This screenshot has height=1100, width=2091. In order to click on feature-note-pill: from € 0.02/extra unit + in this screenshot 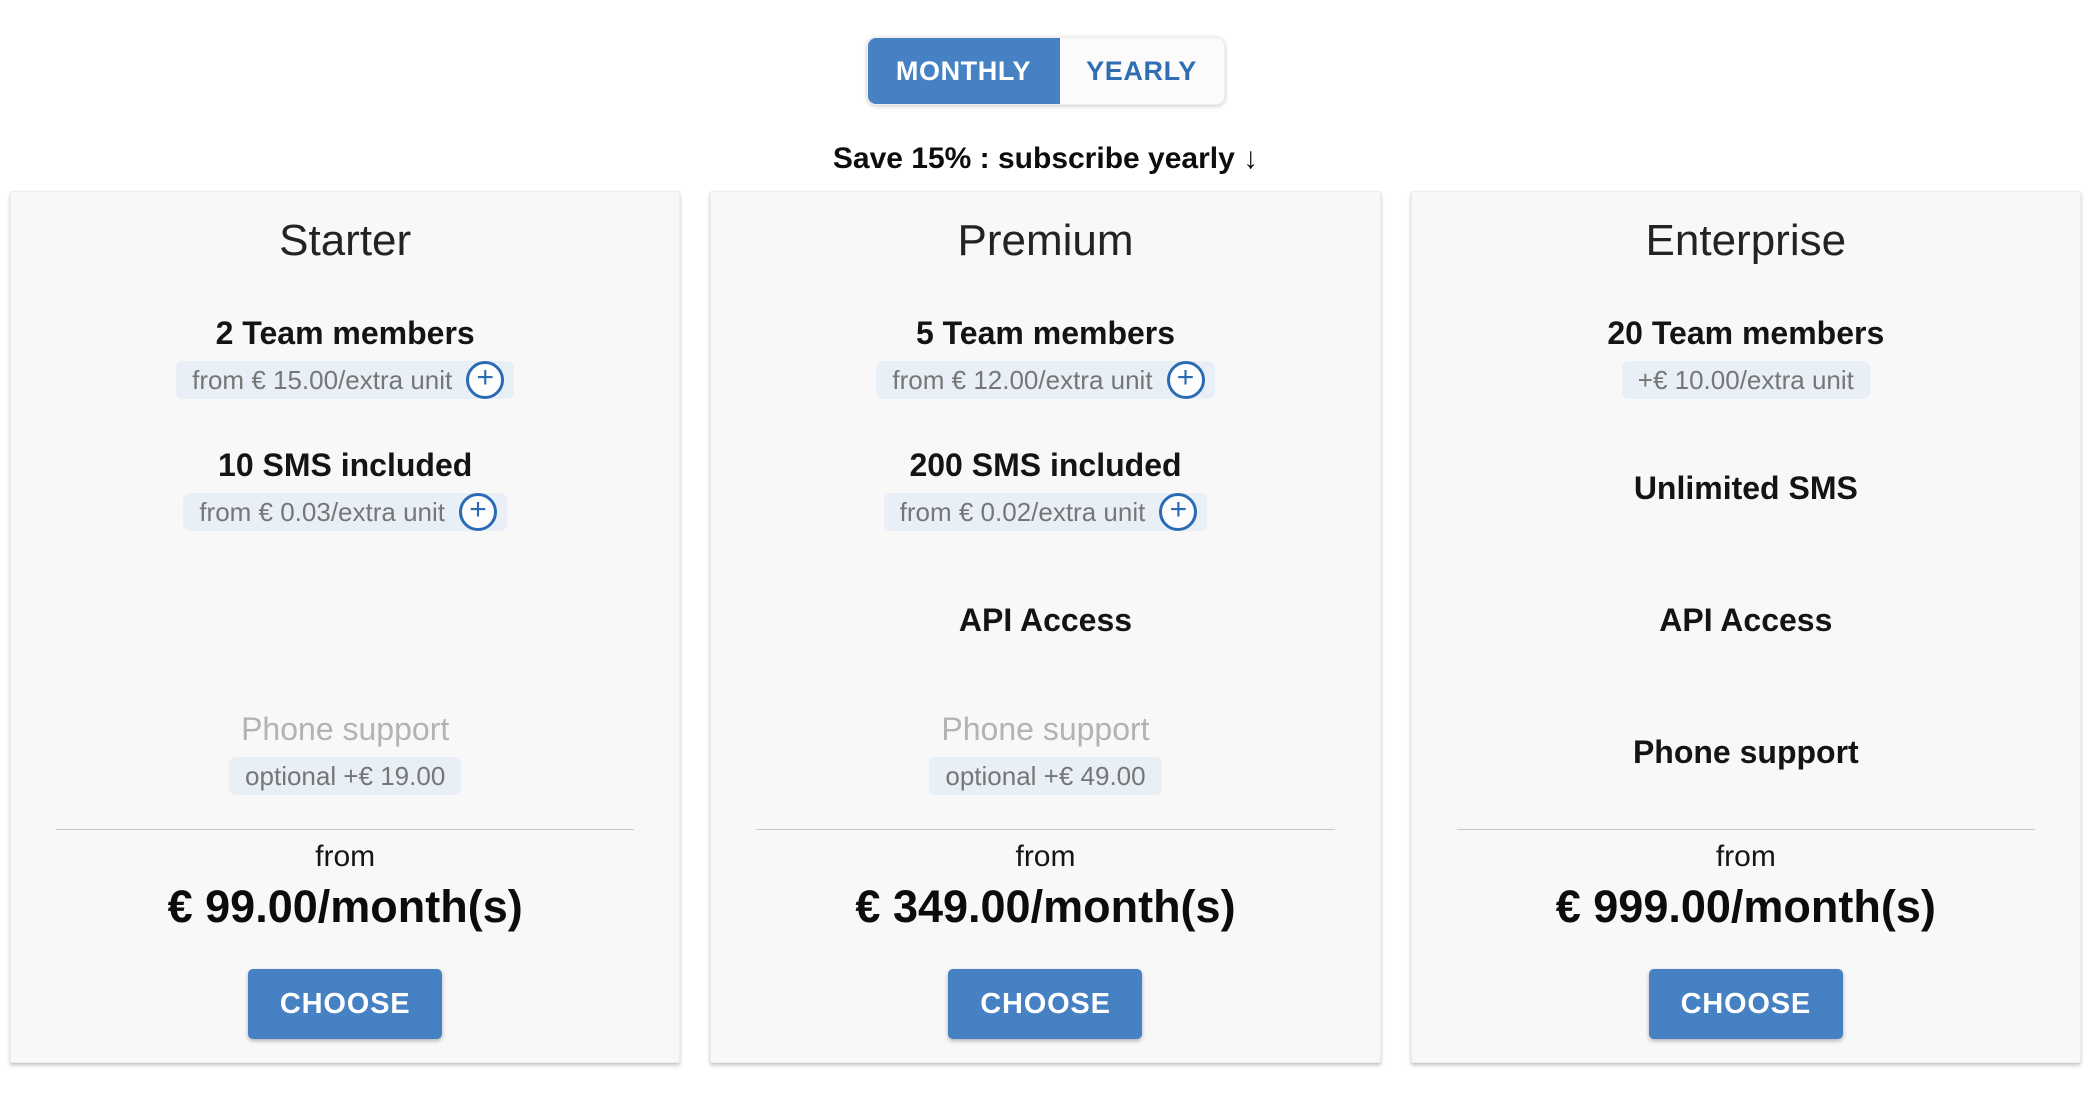, I will do `click(1045, 511)`.